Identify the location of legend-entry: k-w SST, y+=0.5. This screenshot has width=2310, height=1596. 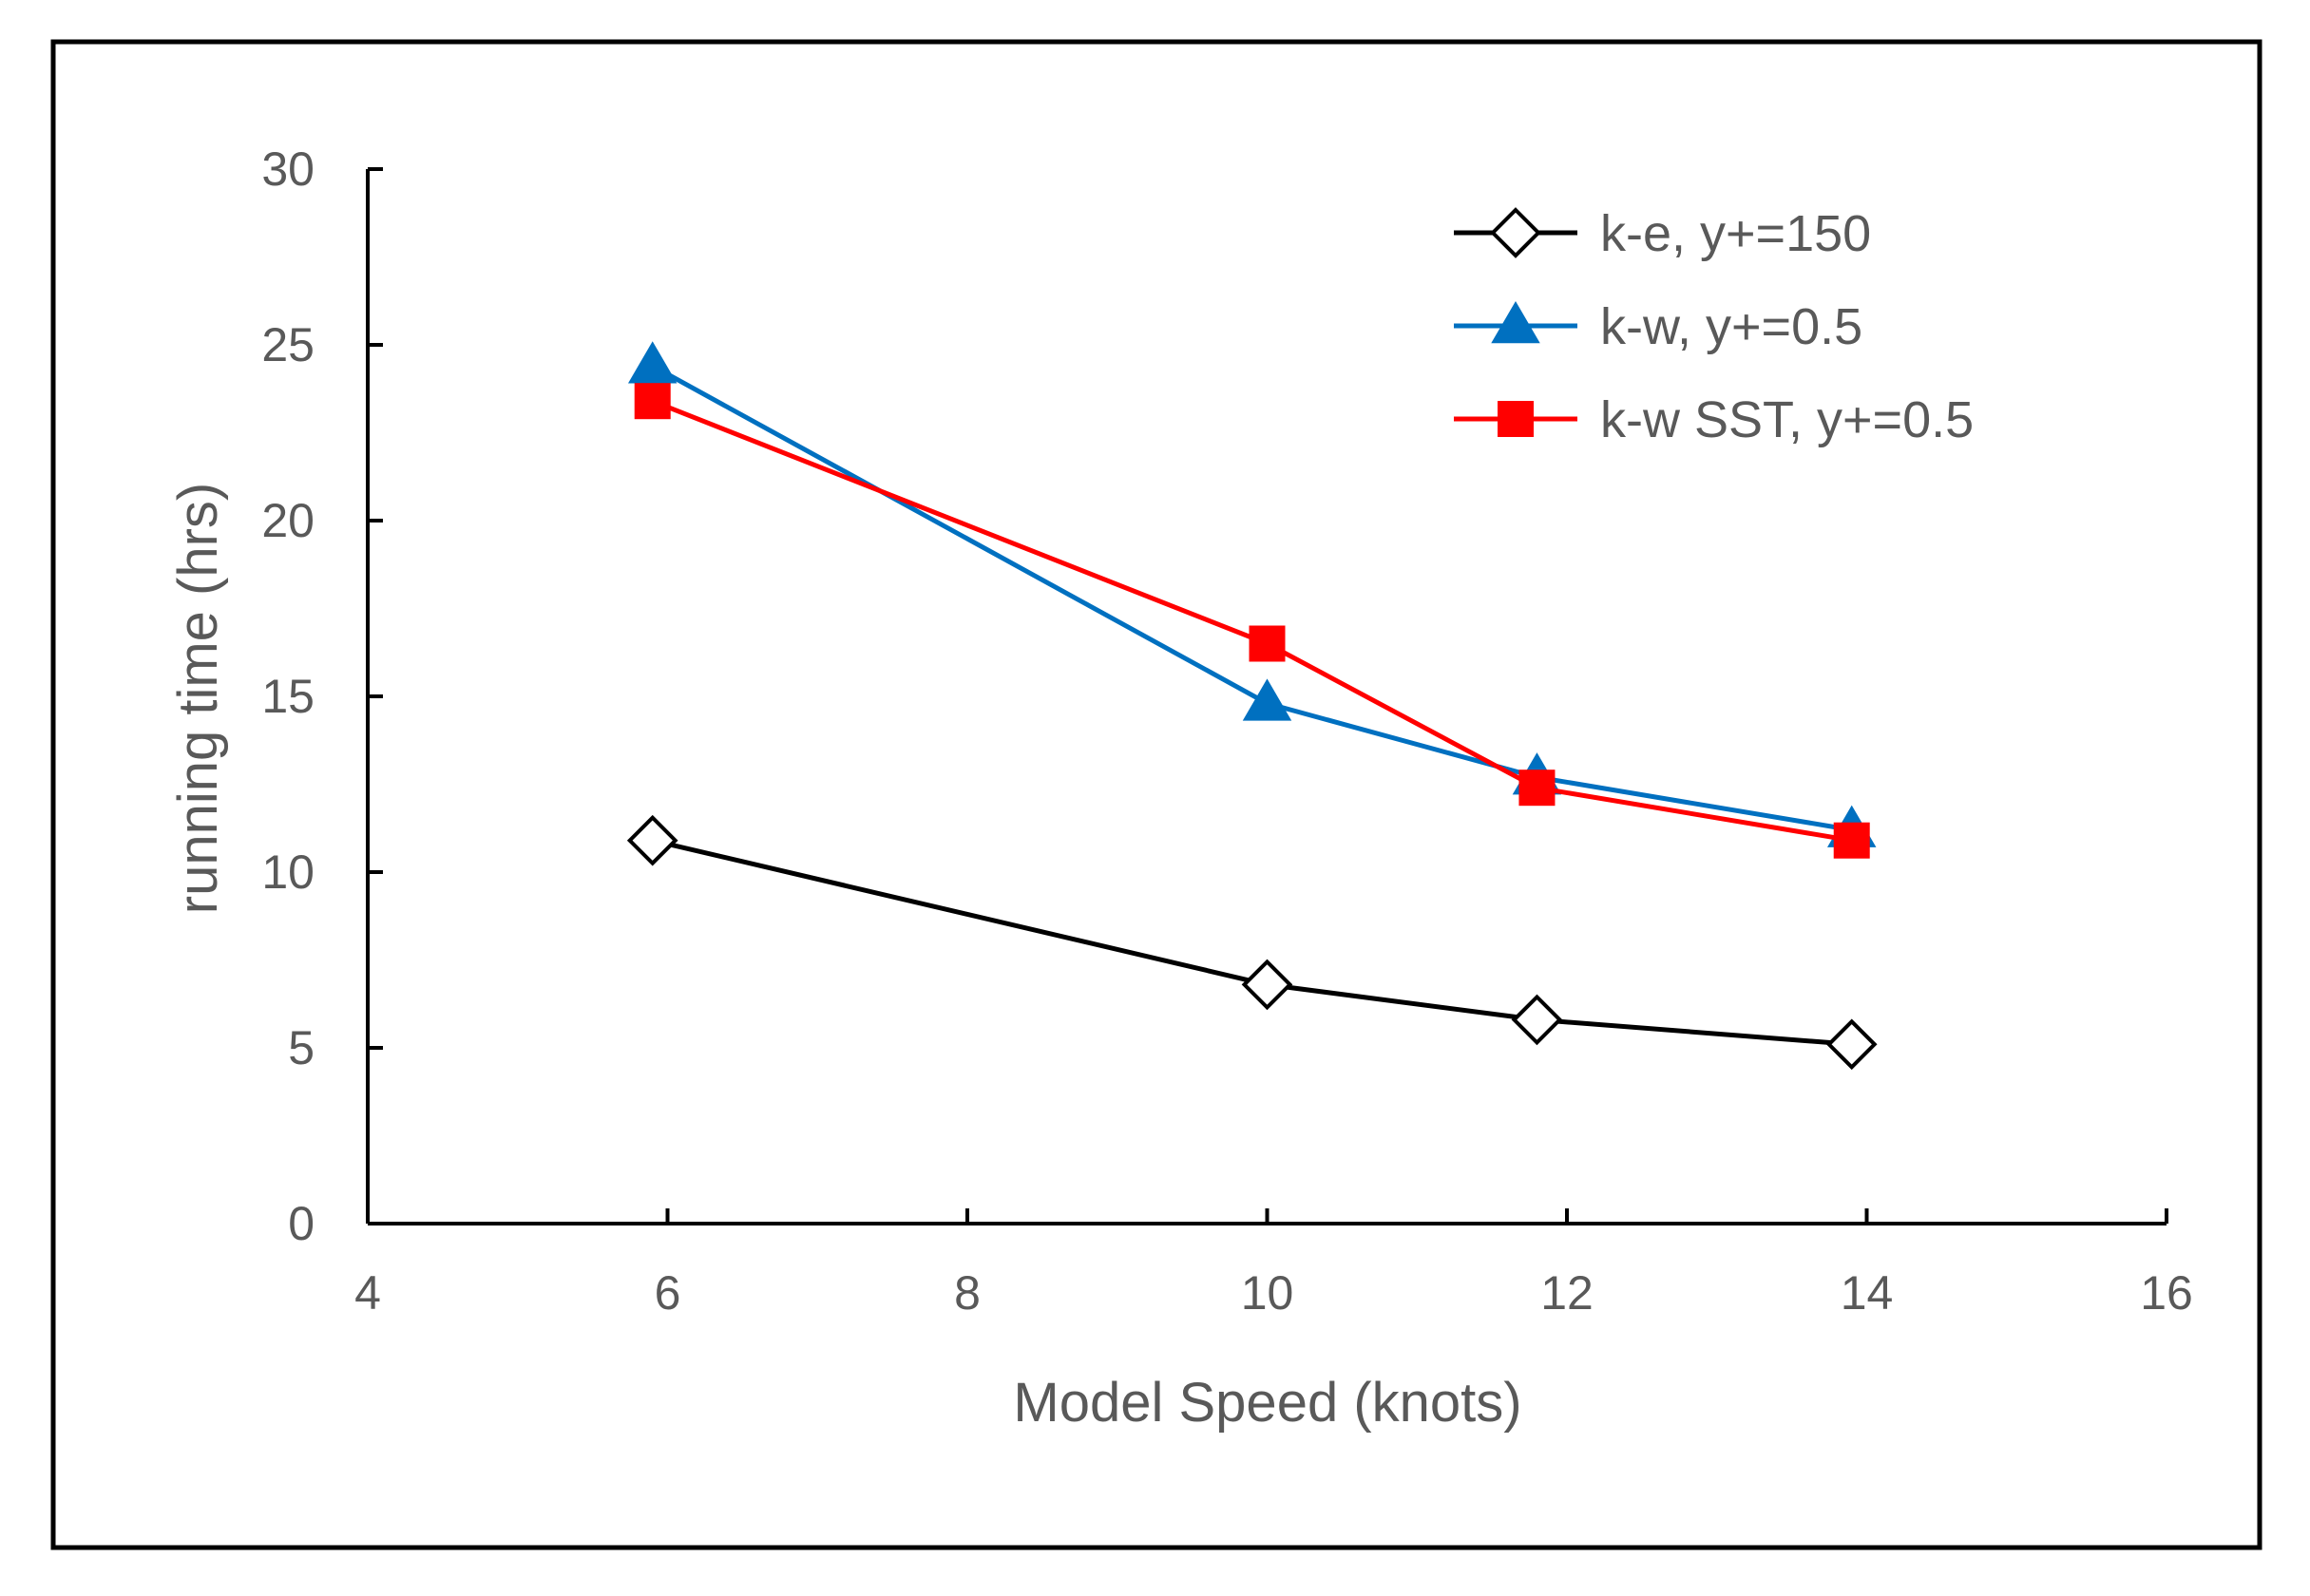
(1714, 419).